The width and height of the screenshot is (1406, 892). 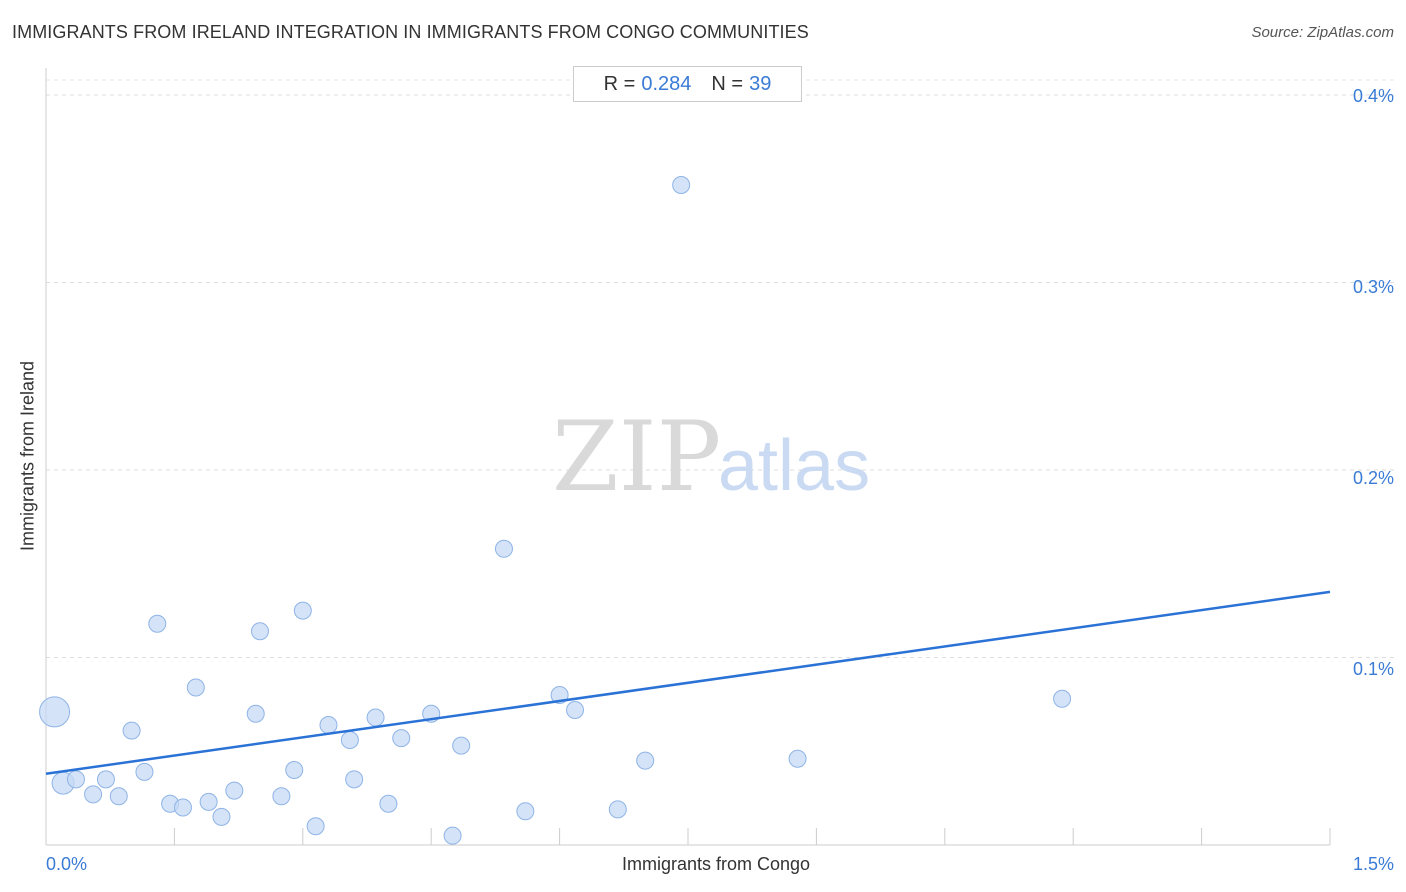 What do you see at coordinates (1373, 478) in the screenshot?
I see `y-tick-label: 0.2%` at bounding box center [1373, 478].